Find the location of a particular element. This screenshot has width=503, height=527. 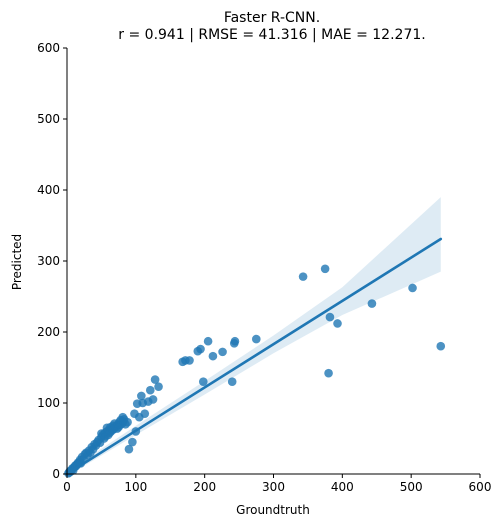

x-tick-label: 500 is located at coordinates (411, 487).